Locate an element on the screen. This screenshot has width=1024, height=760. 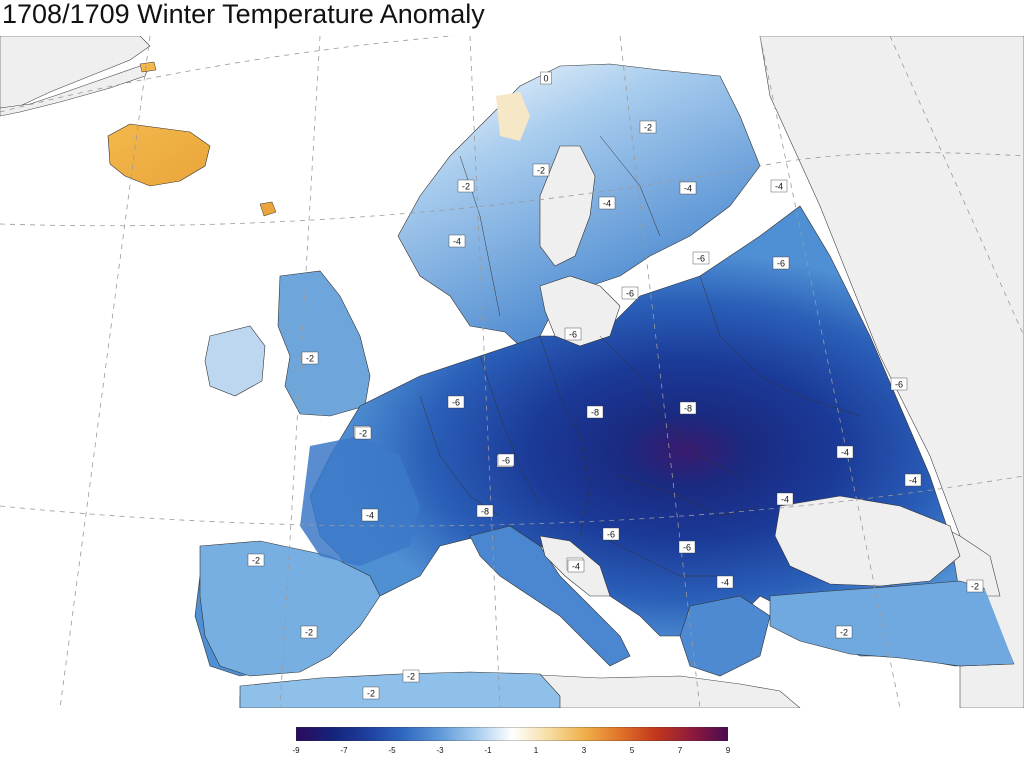
italy is located at coordinates (550, 596).